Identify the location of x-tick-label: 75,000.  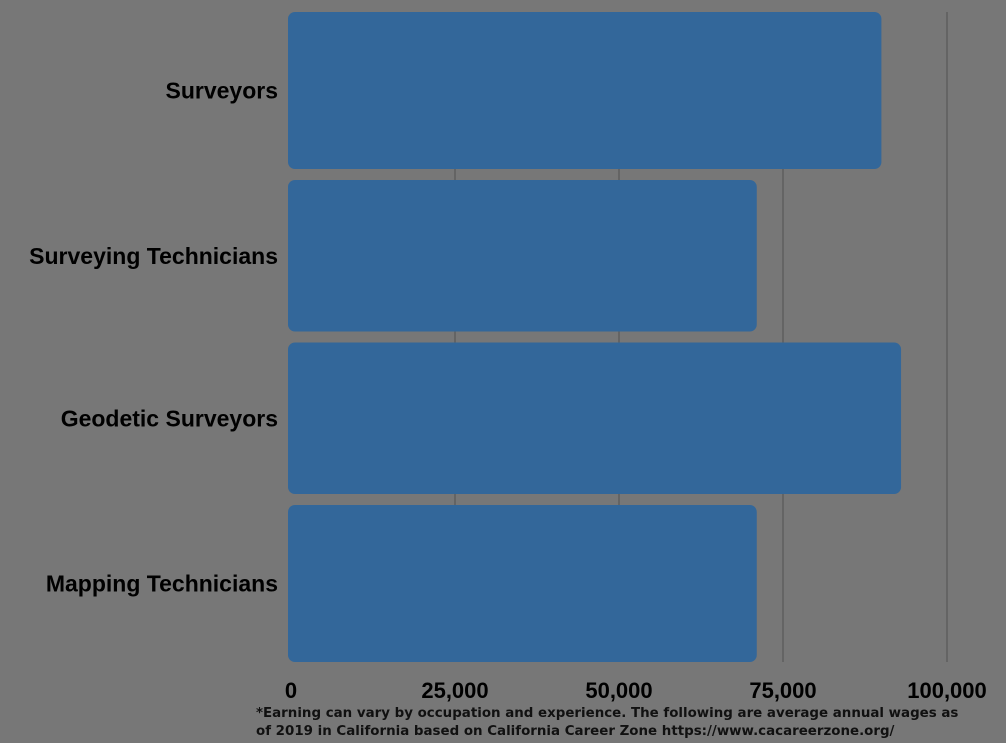
(782, 690).